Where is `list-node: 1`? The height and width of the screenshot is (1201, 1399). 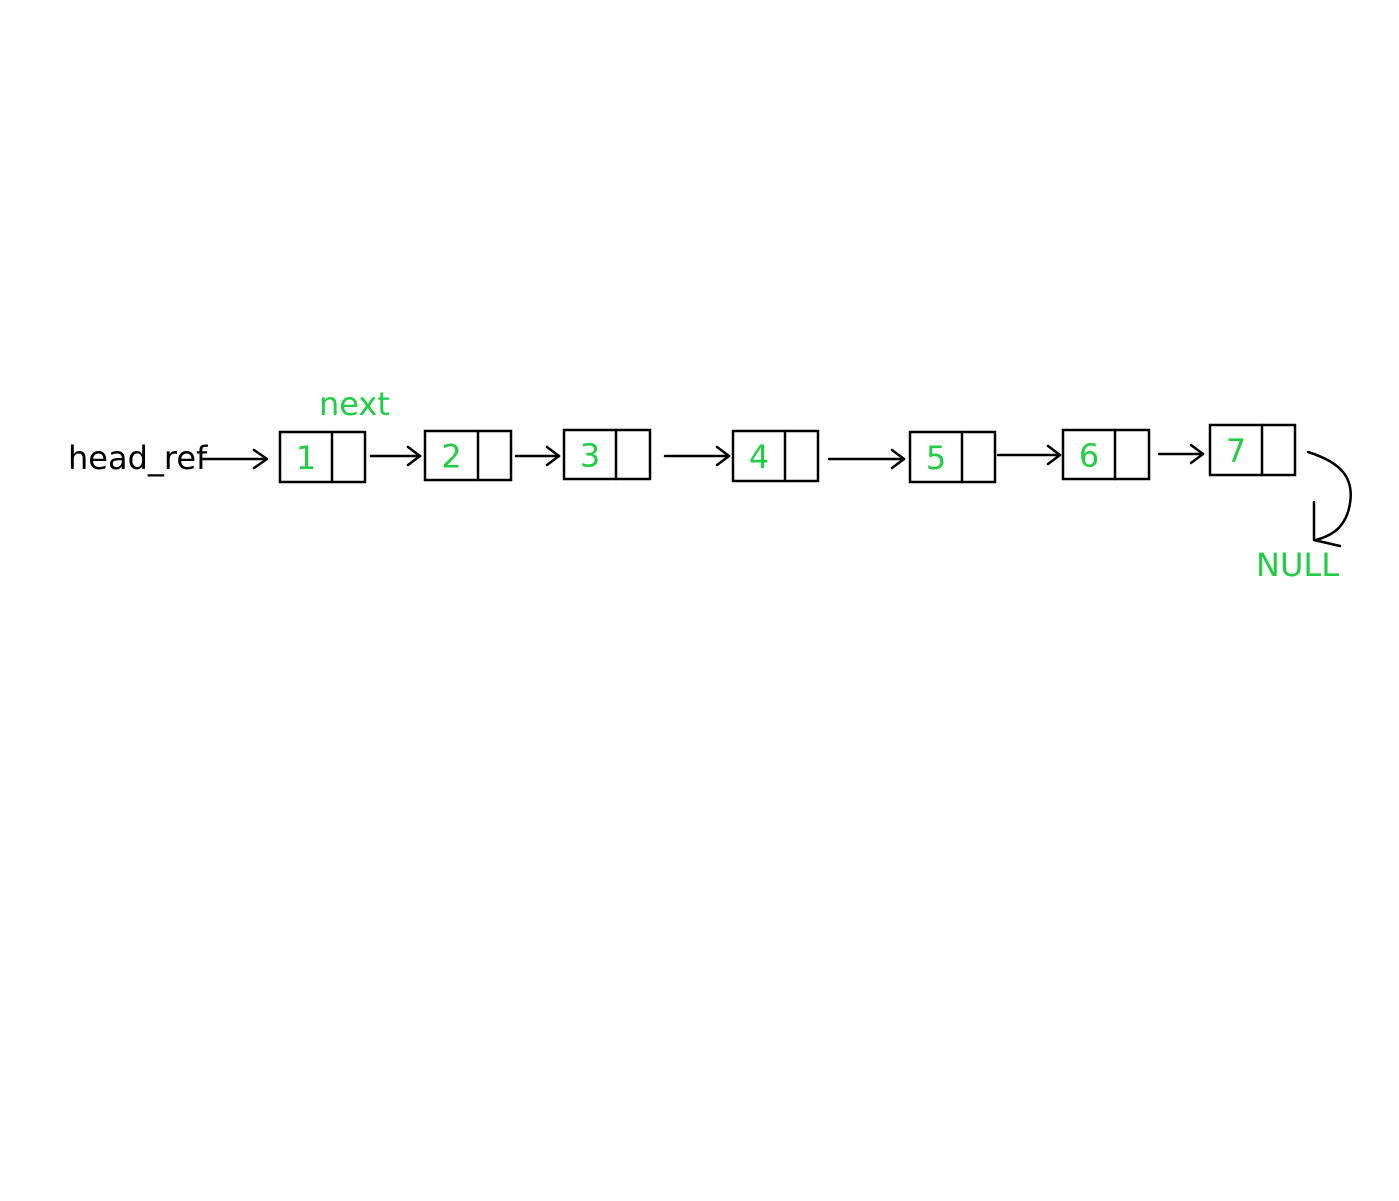 list-node: 1 is located at coordinates (322, 457).